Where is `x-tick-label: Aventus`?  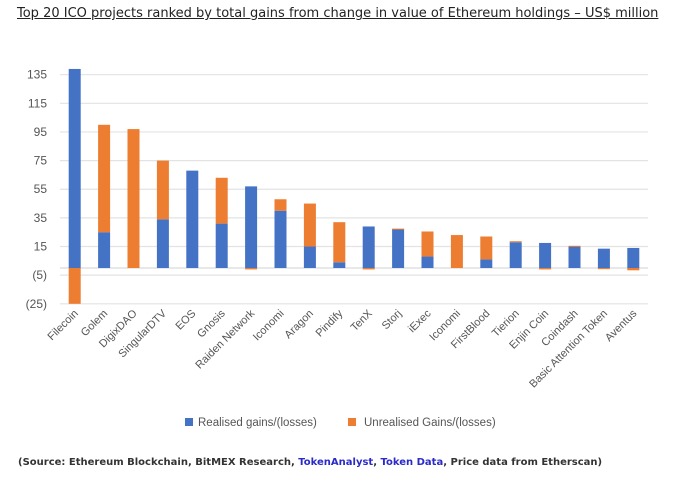
x-tick-label: Aventus is located at coordinates (621, 325).